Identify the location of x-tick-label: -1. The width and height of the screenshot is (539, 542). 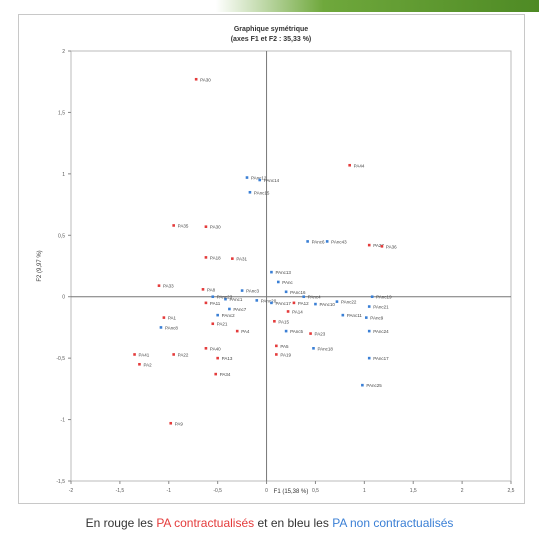
(169, 491).